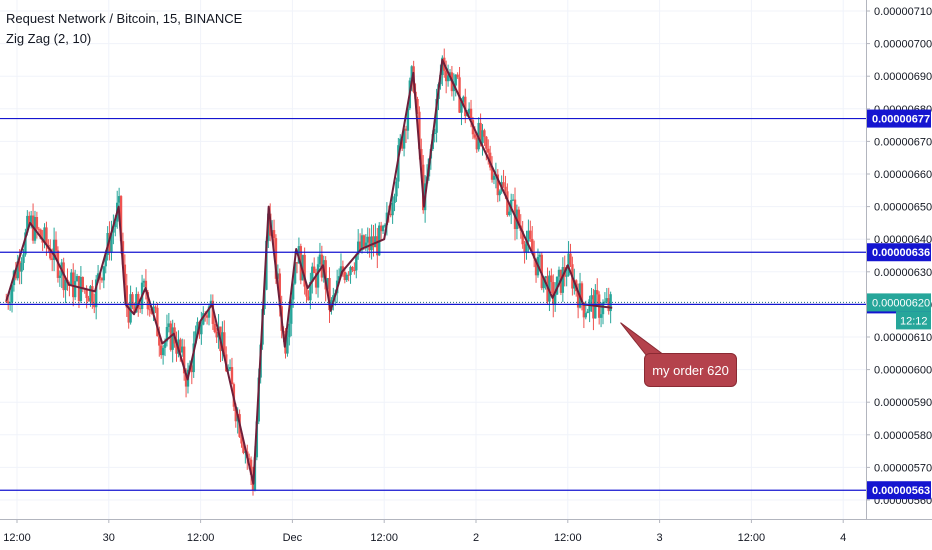 The image size is (932, 550). What do you see at coordinates (903, 77) in the screenshot?
I see `price-tick-label: 0.00000690` at bounding box center [903, 77].